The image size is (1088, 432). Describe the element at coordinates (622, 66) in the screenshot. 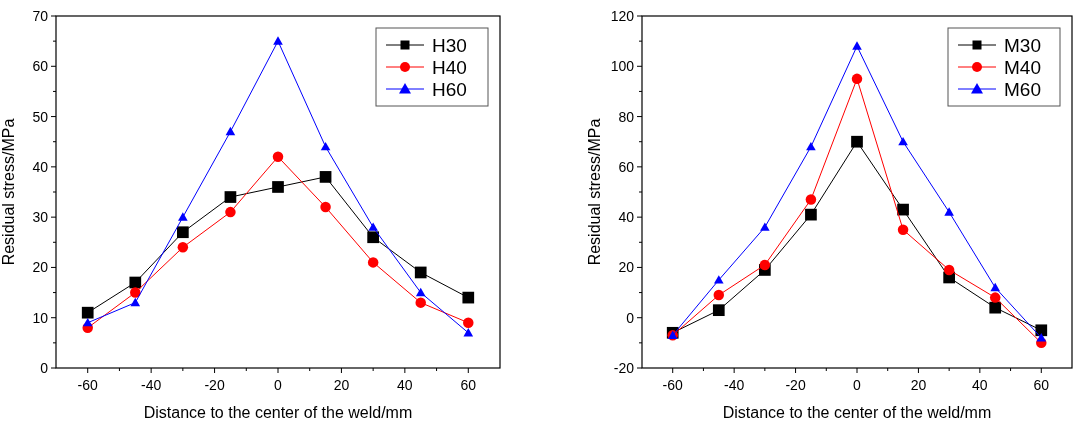

I see `y-tick-label: 100` at that location.